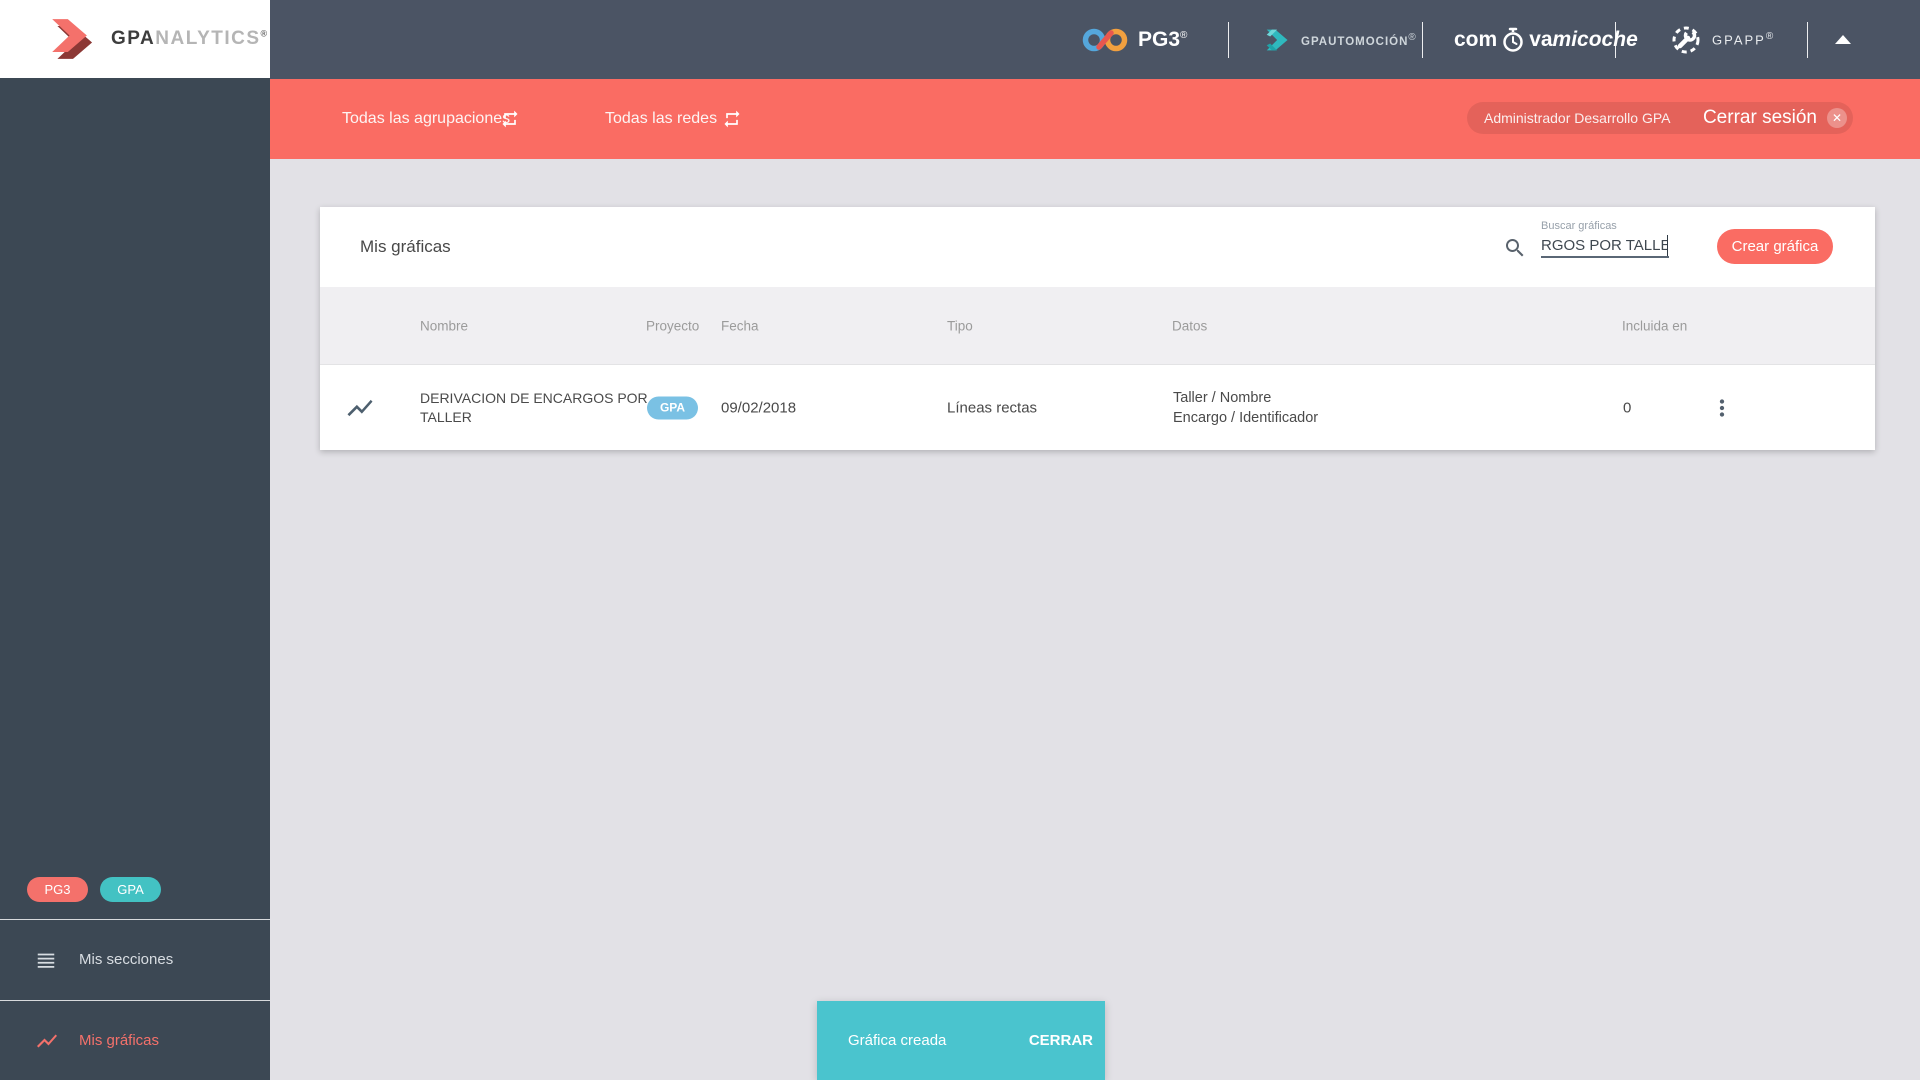 This screenshot has height=1080, width=1920. I want to click on brand-compravamicoche: com vamicoche, so click(1546, 39).